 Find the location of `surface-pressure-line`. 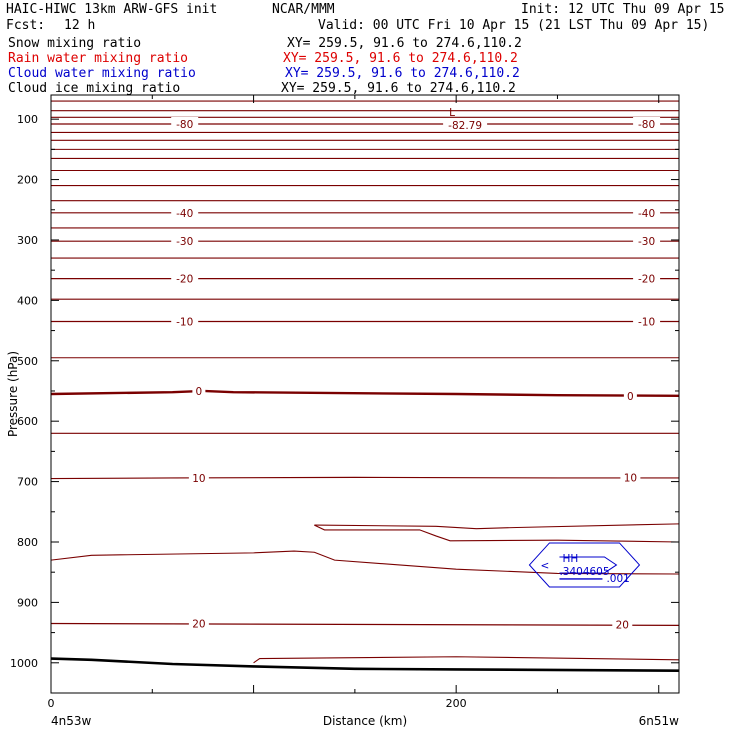

surface-pressure-line is located at coordinates (365, 664).